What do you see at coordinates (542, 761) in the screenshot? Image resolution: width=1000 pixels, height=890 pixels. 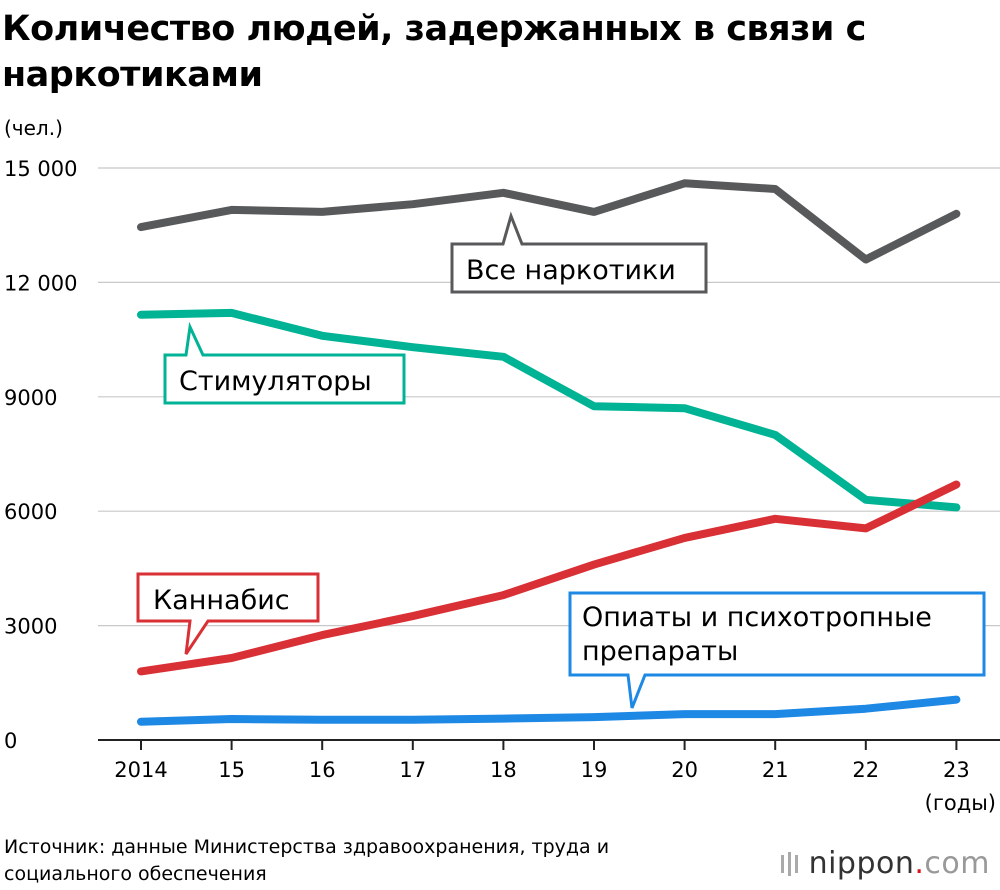 I see `x-tick-labels: 2014 15 16 17 18 19 20 21 22 23` at bounding box center [542, 761].